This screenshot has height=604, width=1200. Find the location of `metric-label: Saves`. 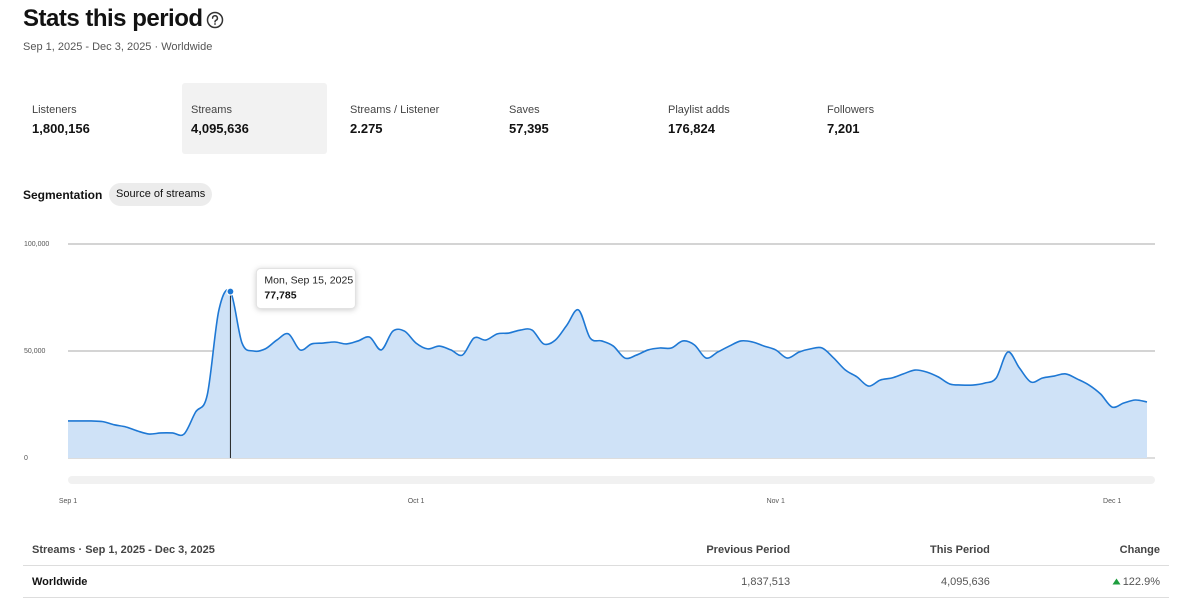

metric-label: Saves is located at coordinates (524, 110).